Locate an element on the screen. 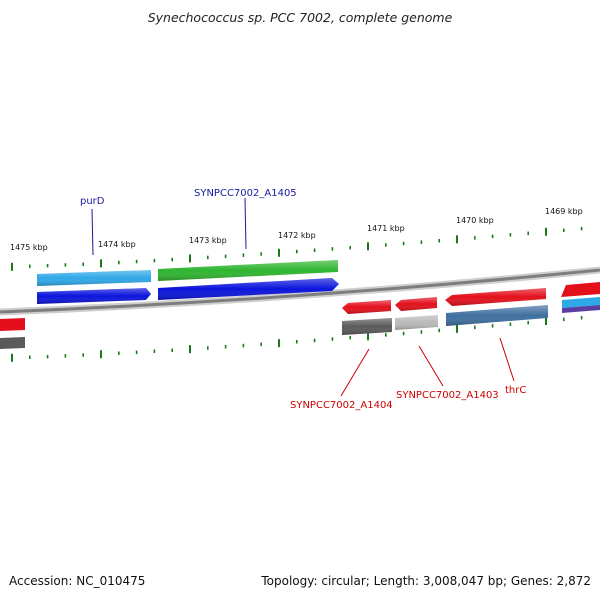 The image size is (600, 600). callout-line-A1403 is located at coordinates (431, 366).